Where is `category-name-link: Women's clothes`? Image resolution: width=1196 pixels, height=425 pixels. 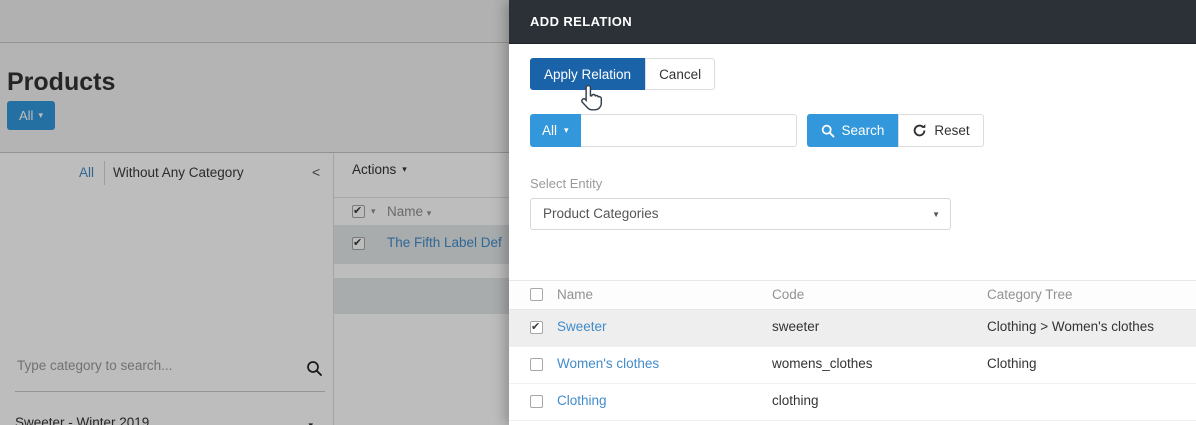
category-name-link: Women's clothes is located at coordinates (608, 363).